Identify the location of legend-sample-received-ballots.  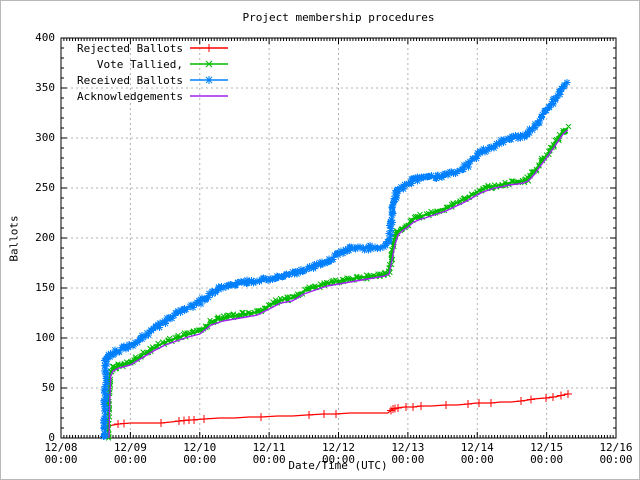
(209, 80).